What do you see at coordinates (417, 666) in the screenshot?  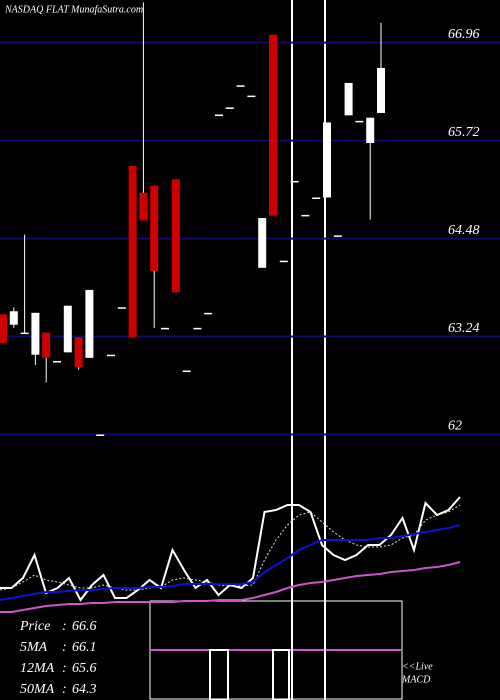 I see `live-link: <<Live` at bounding box center [417, 666].